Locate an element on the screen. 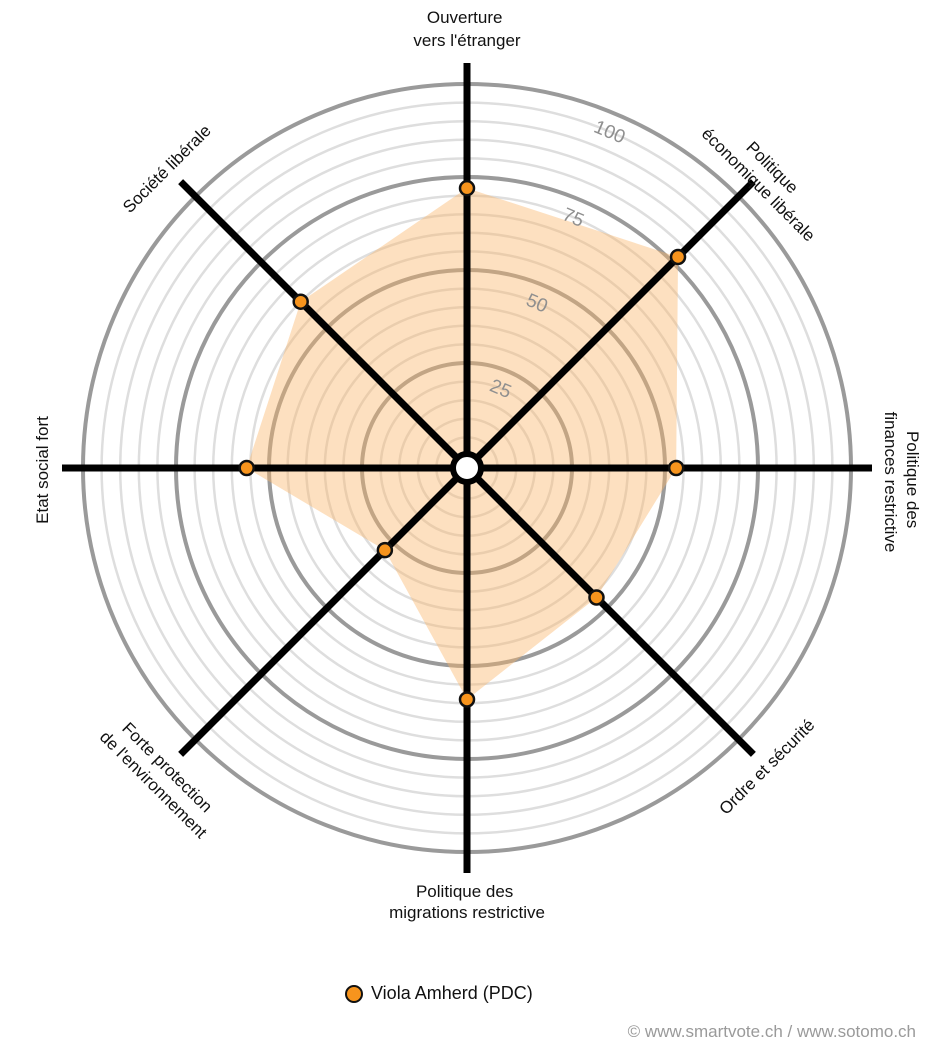 This screenshot has height=1063, width=938. axis-label-4: Politique des migrations restrictive is located at coordinates (467, 902).